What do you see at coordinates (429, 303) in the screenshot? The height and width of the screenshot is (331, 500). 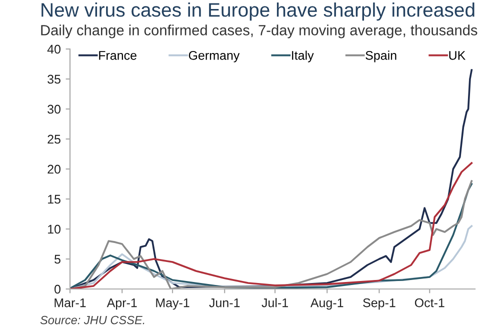 I see `x-tick-label: Oct-1` at bounding box center [429, 303].